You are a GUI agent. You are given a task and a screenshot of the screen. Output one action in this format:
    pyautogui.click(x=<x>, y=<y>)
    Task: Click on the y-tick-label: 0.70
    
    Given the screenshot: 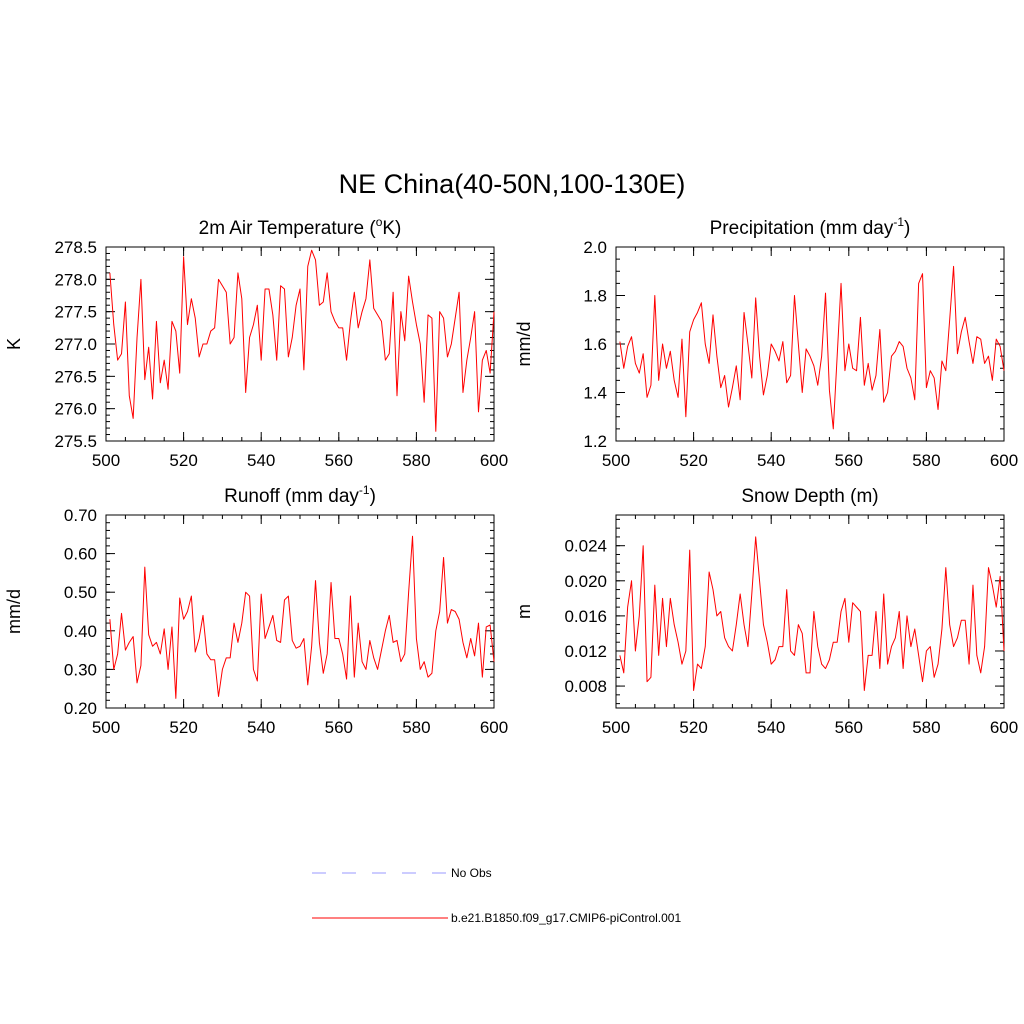 What is the action you would take?
    pyautogui.click(x=80, y=515)
    